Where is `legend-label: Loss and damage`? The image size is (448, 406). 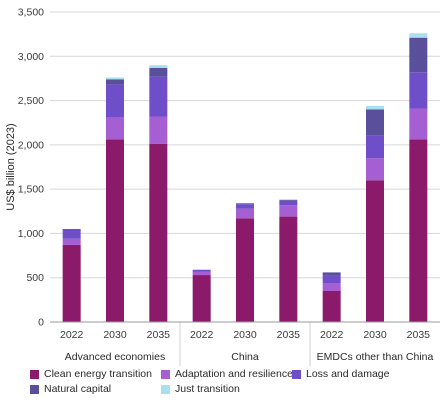 legend-label: Loss and damage is located at coordinates (348, 374).